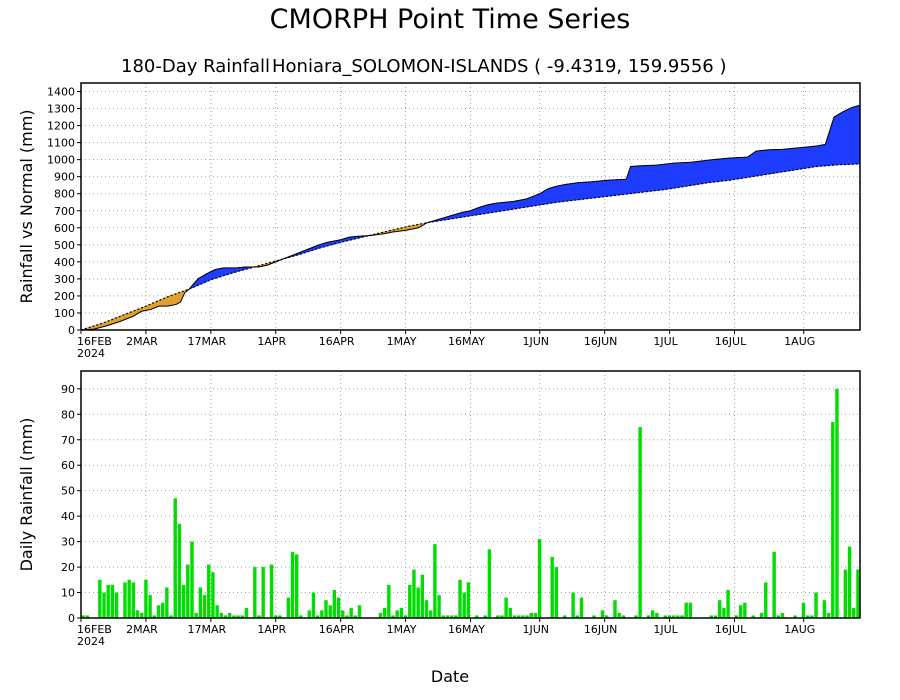 The width and height of the screenshot is (900, 700). Describe the element at coordinates (64, 211) in the screenshot. I see `top-ytick-label: 700` at that location.